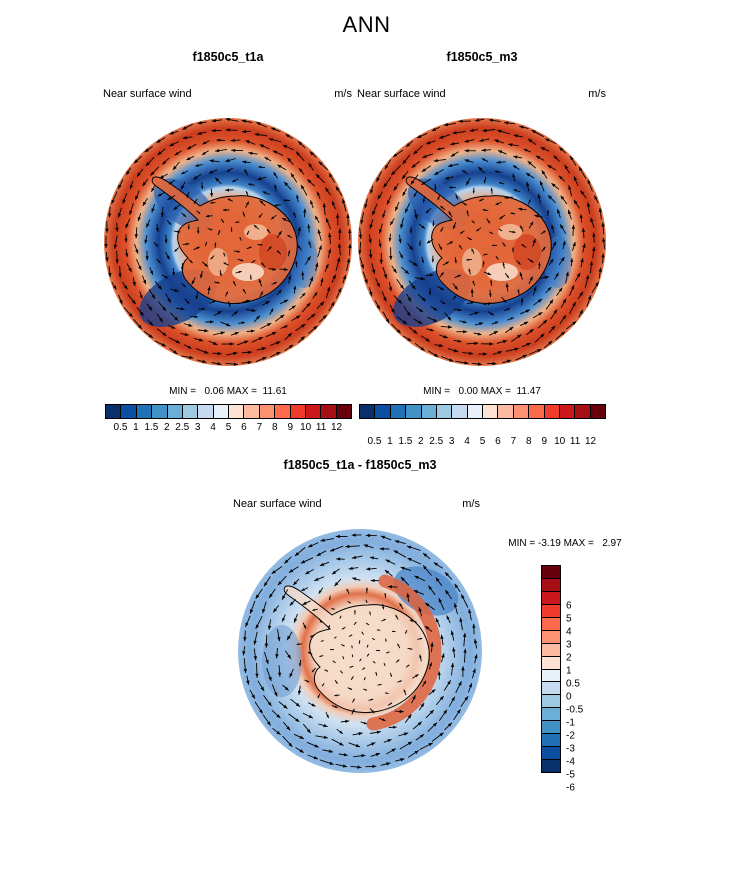 Image resolution: width=733 pixels, height=882 pixels. What do you see at coordinates (405, 441) in the screenshot?
I see `colorbar-tick-label: 1.5` at bounding box center [405, 441].